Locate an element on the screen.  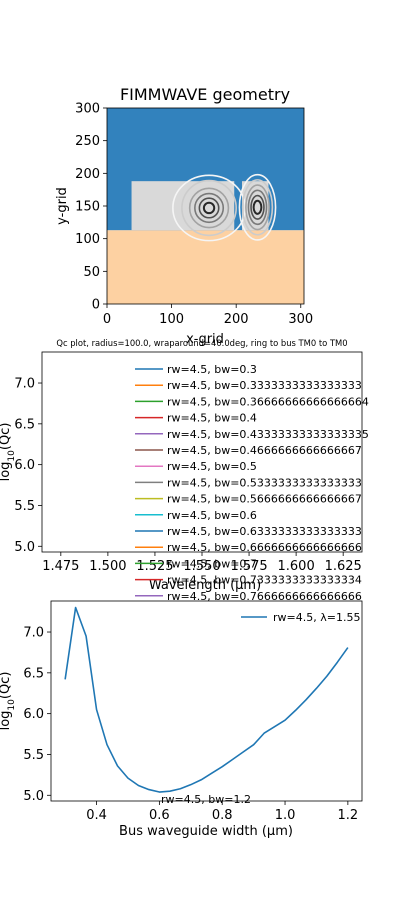
qc-buswidth-x-tick-label: 0.8 is located at coordinates (222, 815).